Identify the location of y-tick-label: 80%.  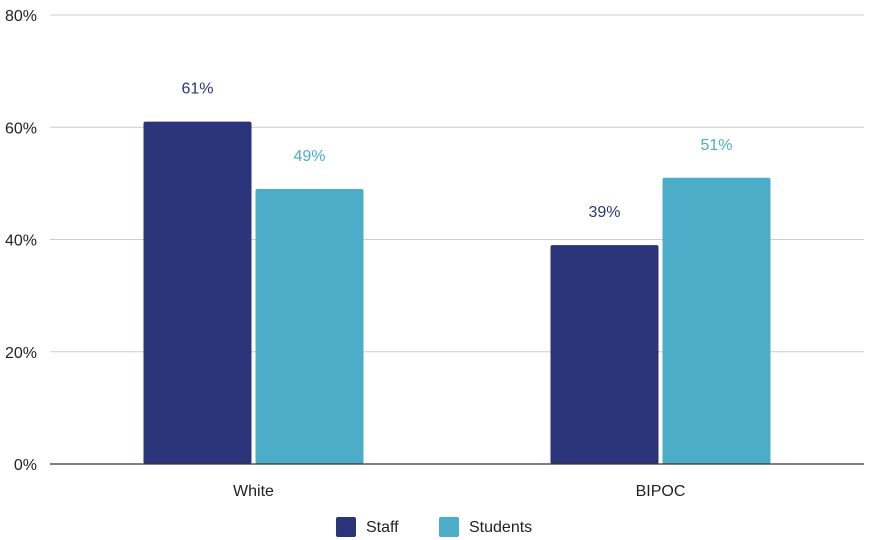
(21, 16).